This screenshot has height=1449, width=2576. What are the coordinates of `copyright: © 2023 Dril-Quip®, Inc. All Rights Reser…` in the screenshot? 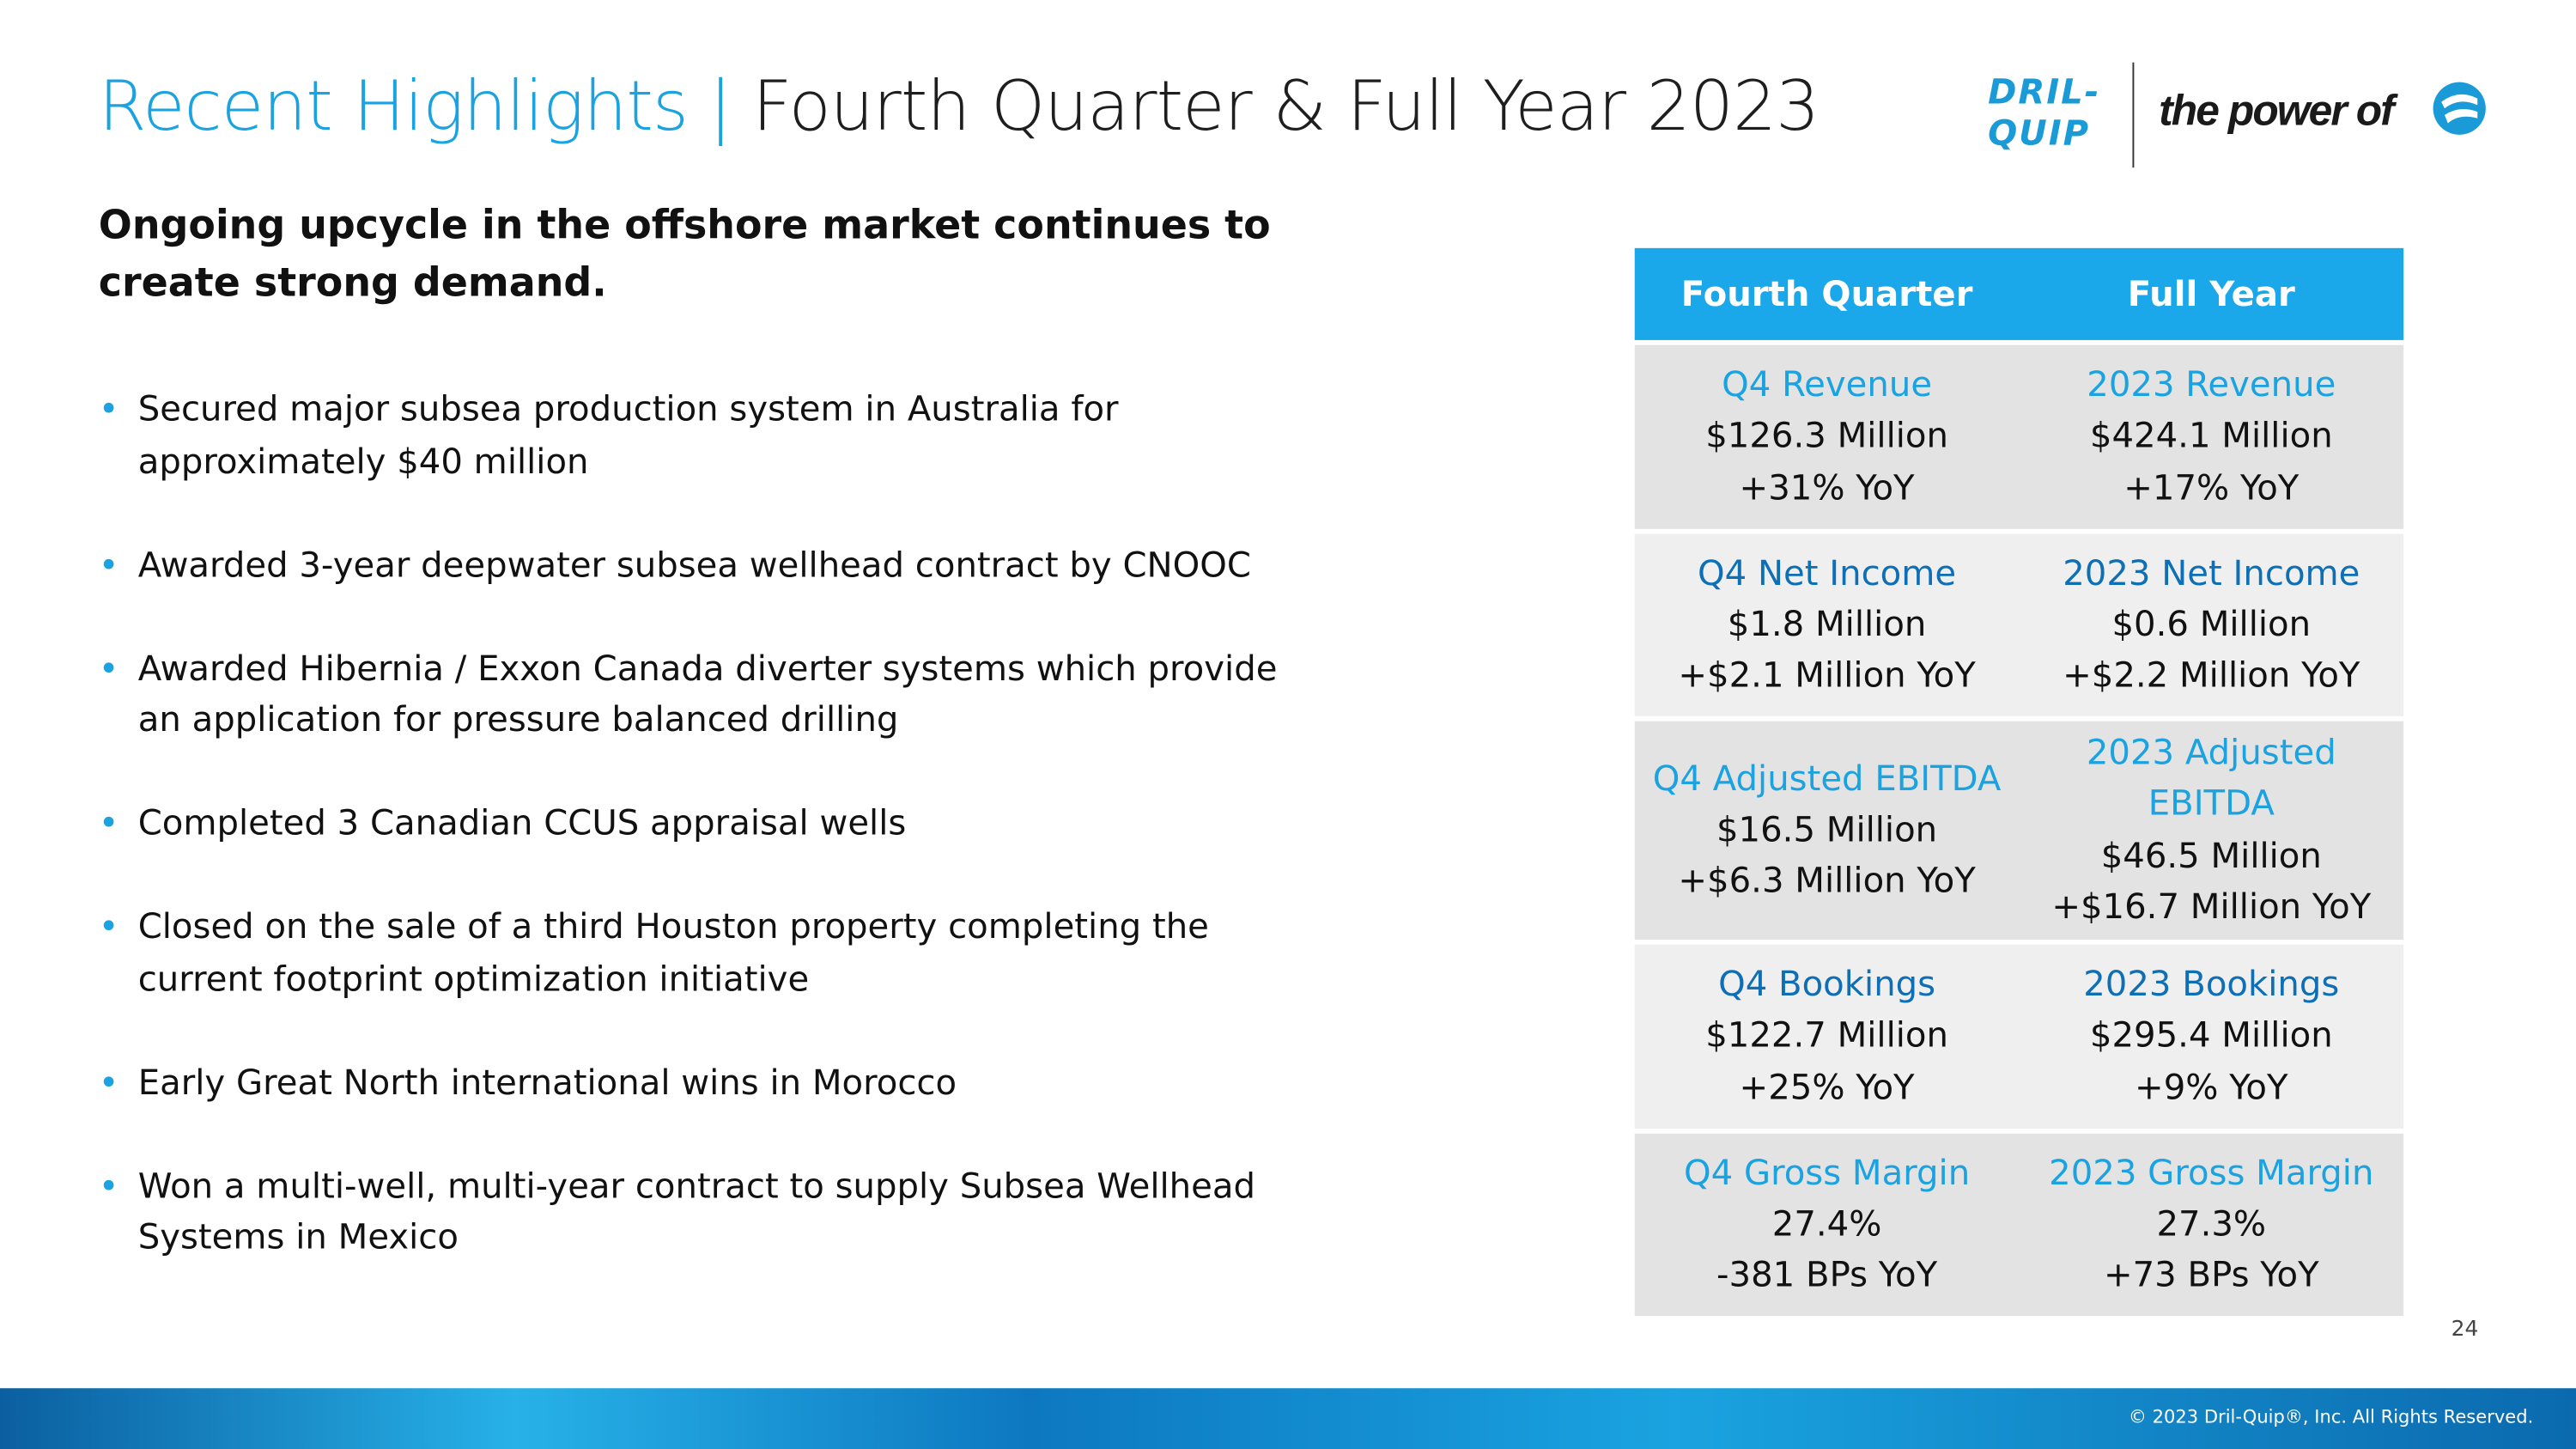 It's located at (2331, 1417).